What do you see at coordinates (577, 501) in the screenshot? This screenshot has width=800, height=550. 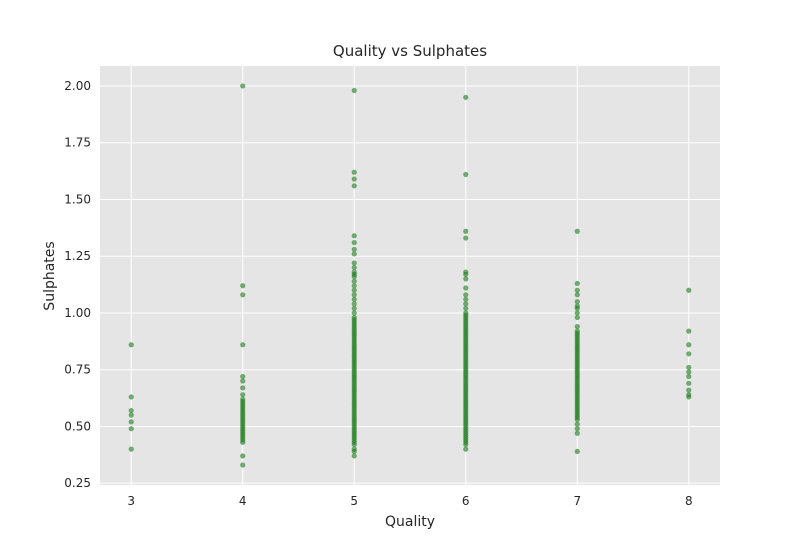 I see `x-tick-label: 7` at bounding box center [577, 501].